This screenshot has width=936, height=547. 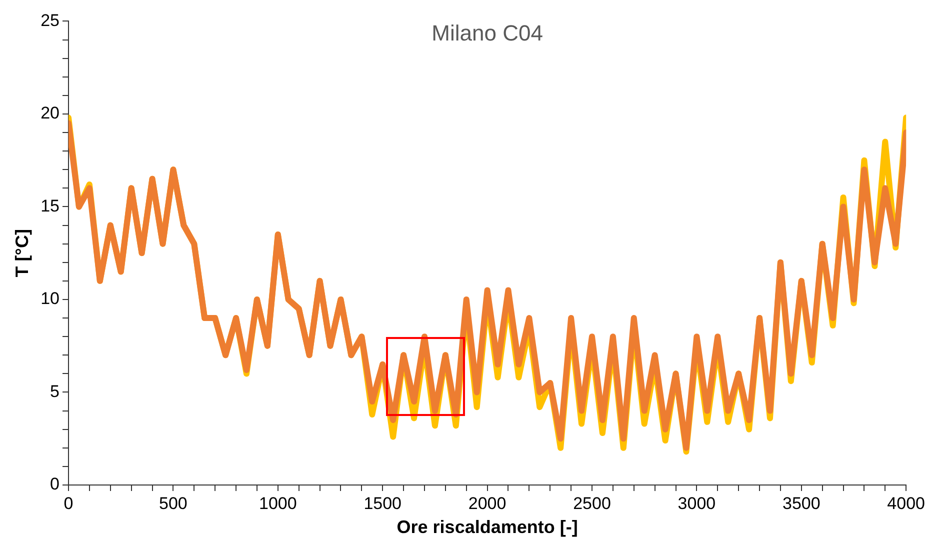 I want to click on y-tick-label: 5, so click(x=55, y=391).